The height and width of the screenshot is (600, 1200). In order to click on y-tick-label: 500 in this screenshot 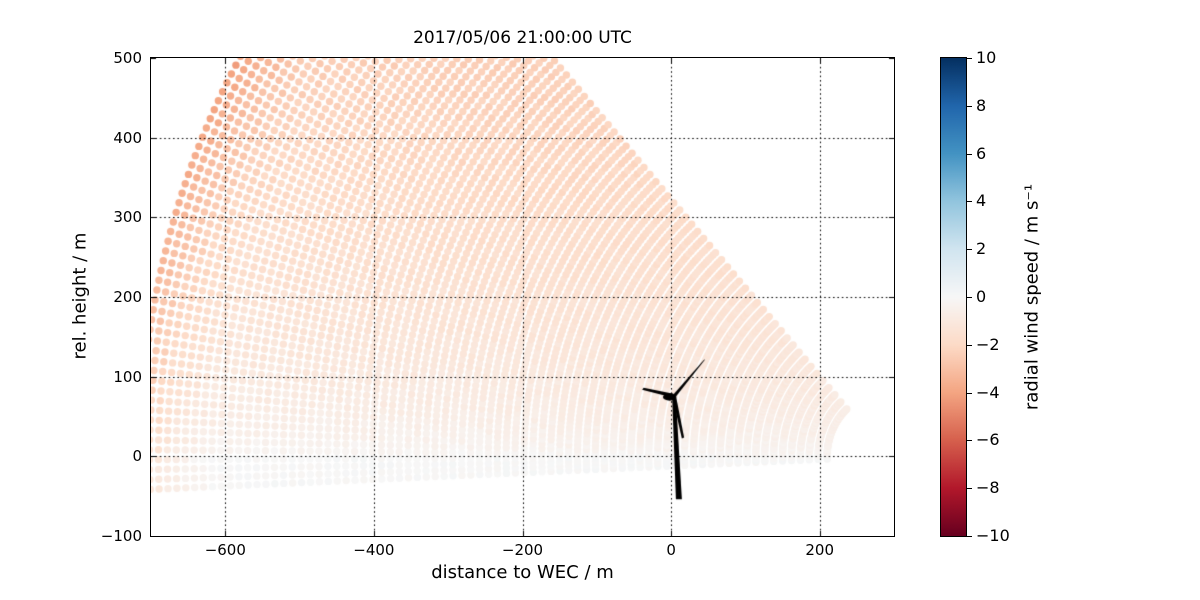, I will do `click(127, 58)`.